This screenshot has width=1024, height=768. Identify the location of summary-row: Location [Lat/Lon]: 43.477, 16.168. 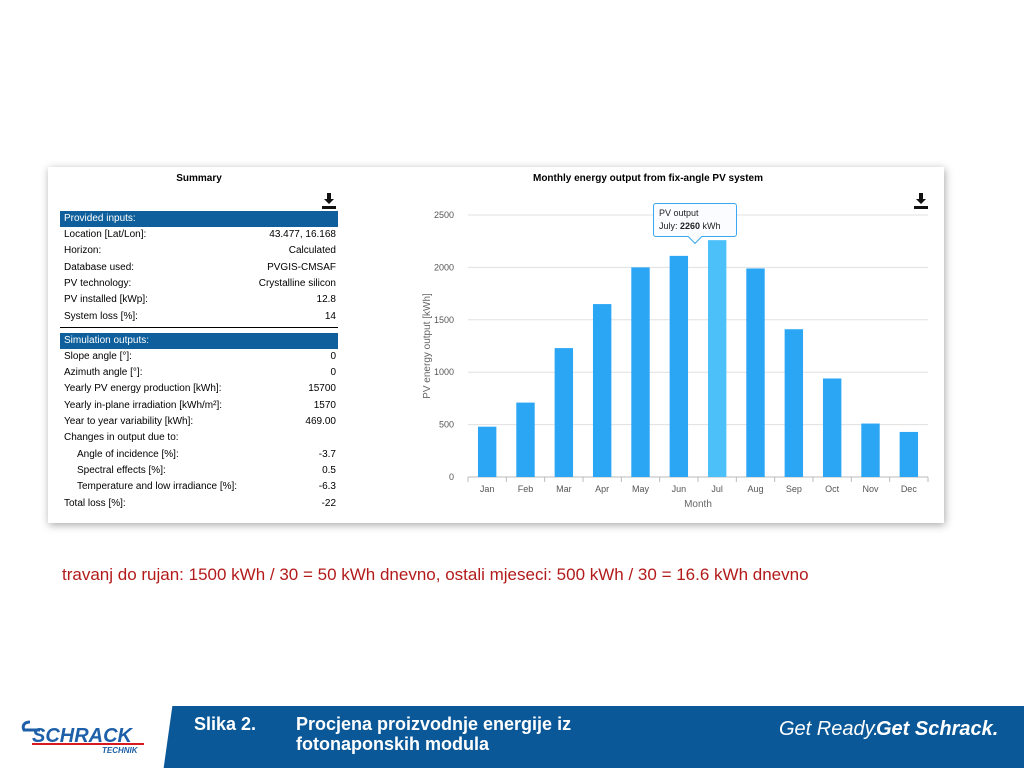
(199, 235).